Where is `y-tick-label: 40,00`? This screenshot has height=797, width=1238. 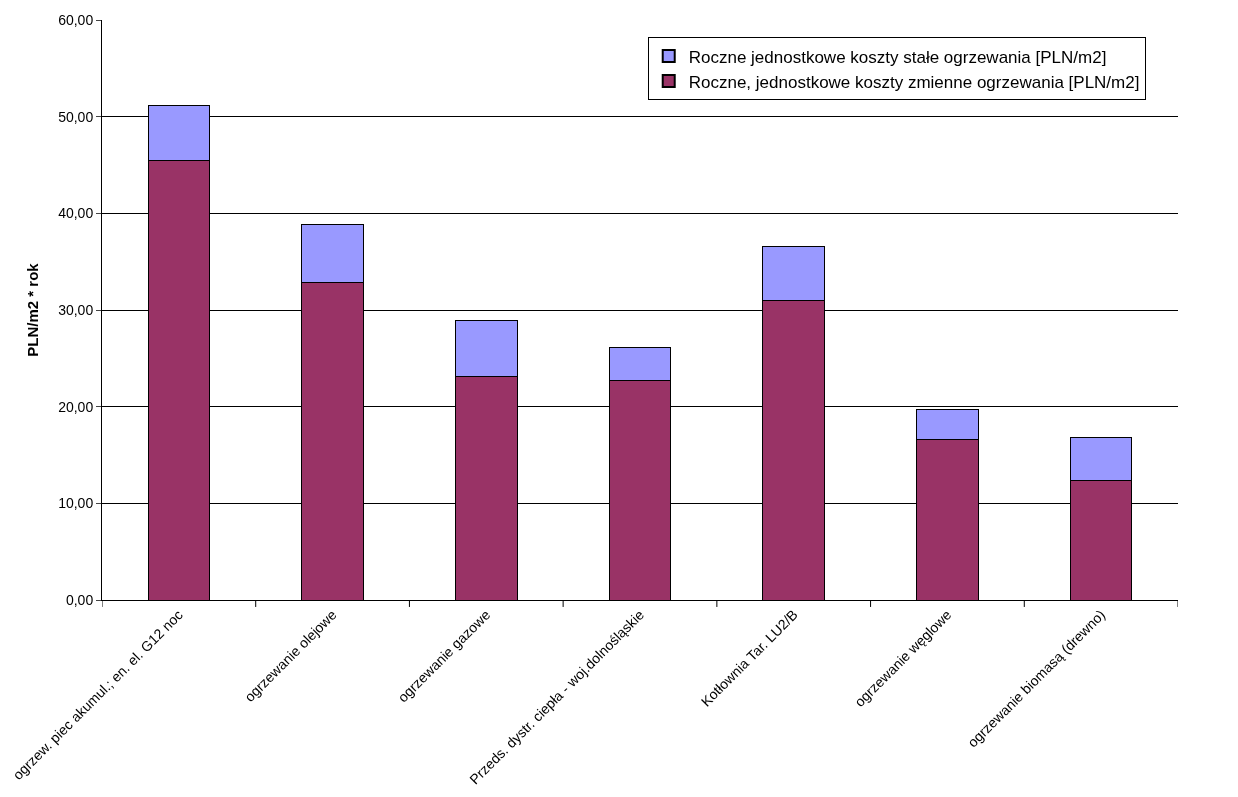 y-tick-label: 40,00 is located at coordinates (76, 213).